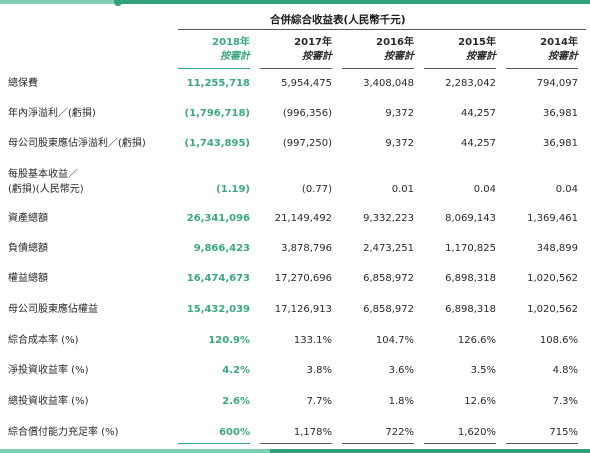  I want to click on table-cell: 7.7%, so click(319, 401).